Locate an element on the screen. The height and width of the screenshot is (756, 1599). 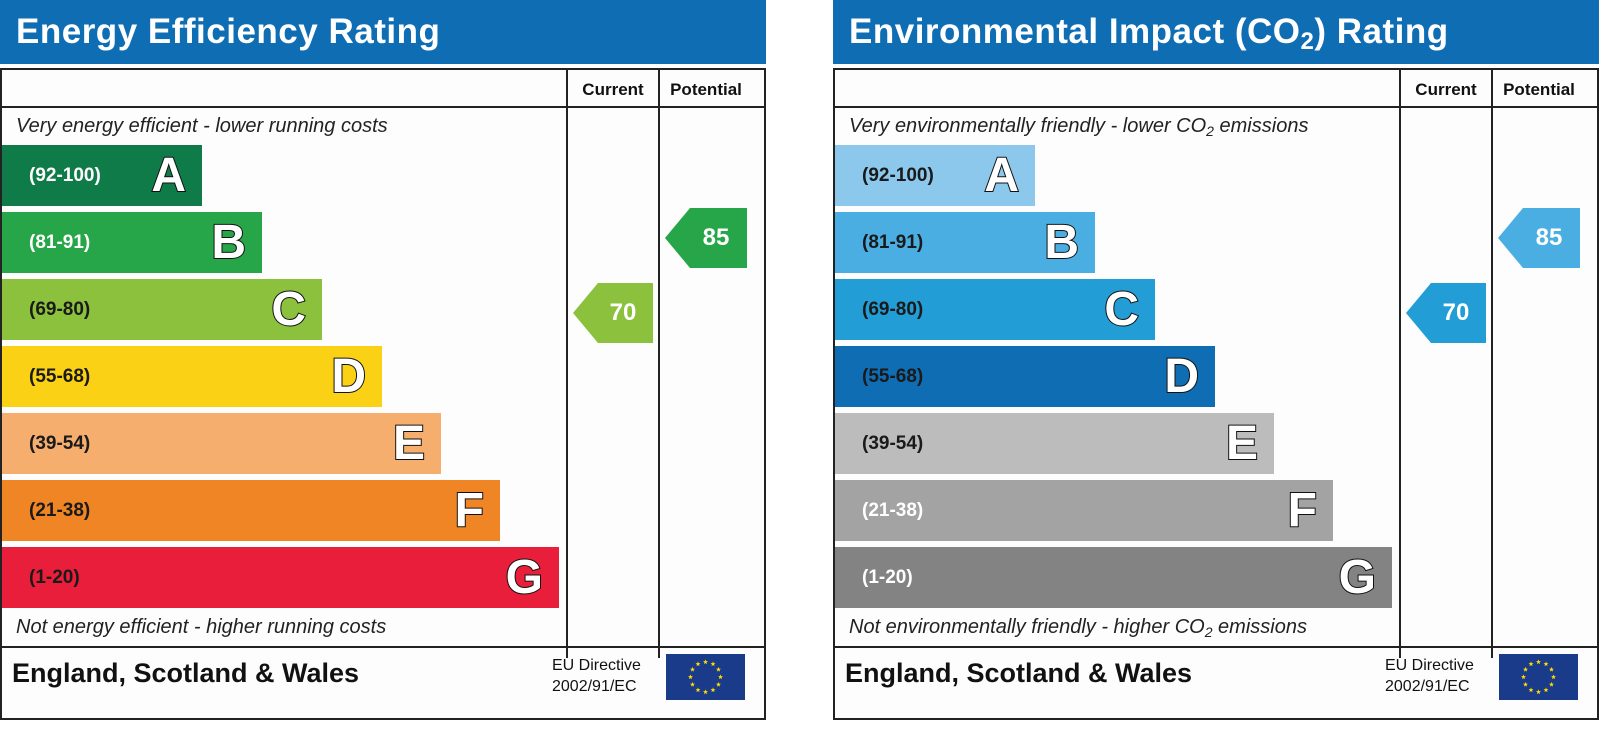
energy-title: Energy Efficiency Rating is located at coordinates (228, 31).